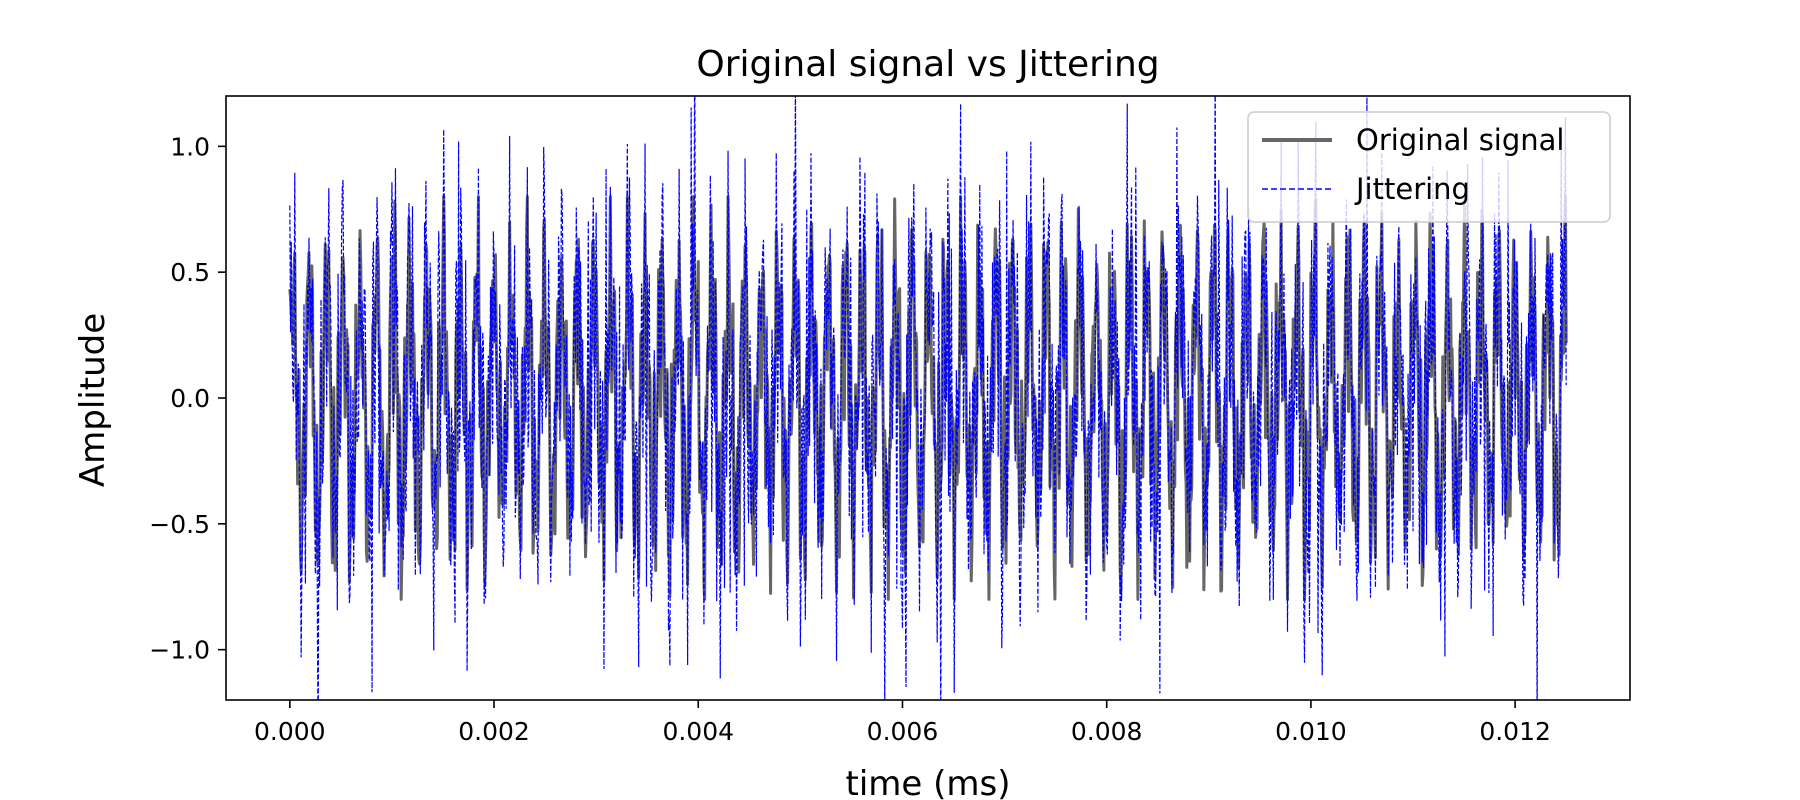 Image resolution: width=1800 pixels, height=800 pixels. Describe the element at coordinates (1460, 140) in the screenshot. I see `legend-label-original-signal: Original signal` at that location.